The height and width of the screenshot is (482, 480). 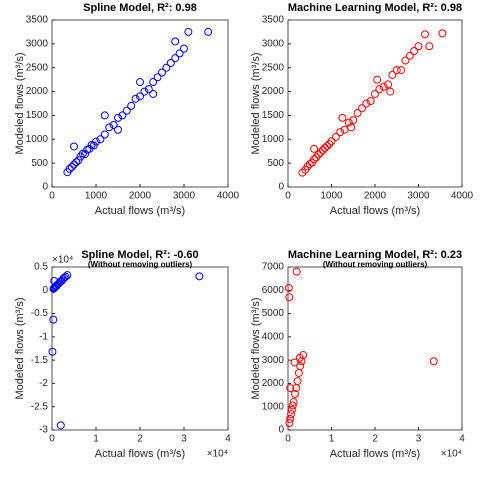 I want to click on y-tick-label: 2500, so click(x=37, y=67).